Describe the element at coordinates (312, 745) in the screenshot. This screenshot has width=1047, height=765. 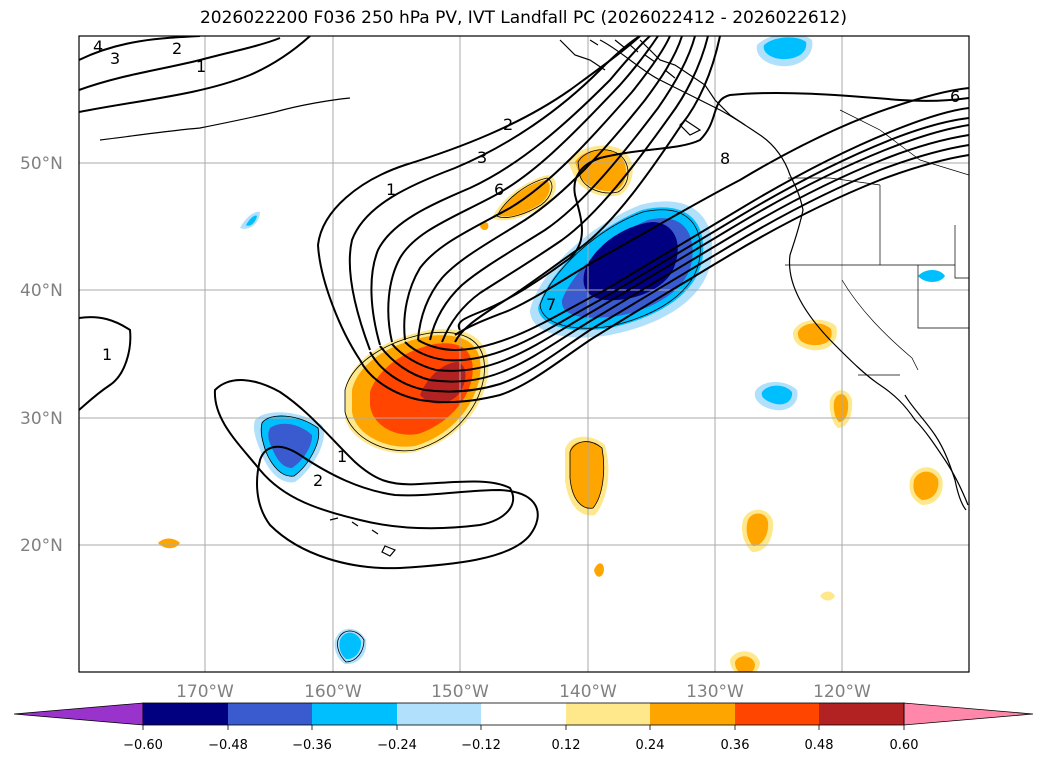
I see `colorbar-tick: −0.36` at that location.